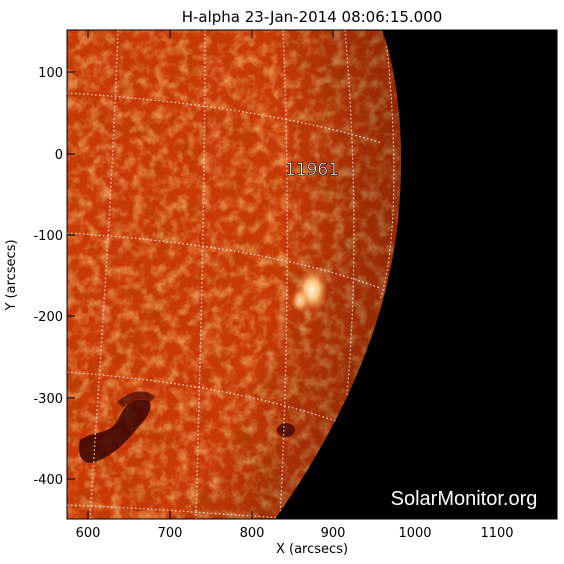 The height and width of the screenshot is (564, 564). Describe the element at coordinates (88, 533) in the screenshot. I see `x-tick-label: 600` at that location.